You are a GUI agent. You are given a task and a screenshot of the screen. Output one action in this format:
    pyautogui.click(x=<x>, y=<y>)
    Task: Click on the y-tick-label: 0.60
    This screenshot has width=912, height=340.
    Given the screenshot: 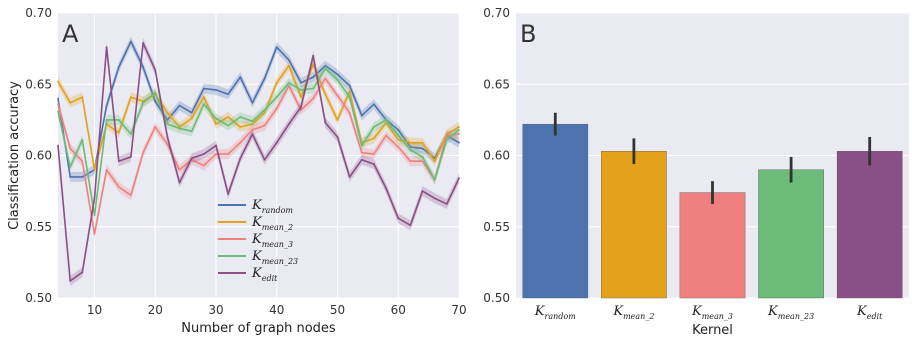 What is the action you would take?
    pyautogui.click(x=496, y=156)
    